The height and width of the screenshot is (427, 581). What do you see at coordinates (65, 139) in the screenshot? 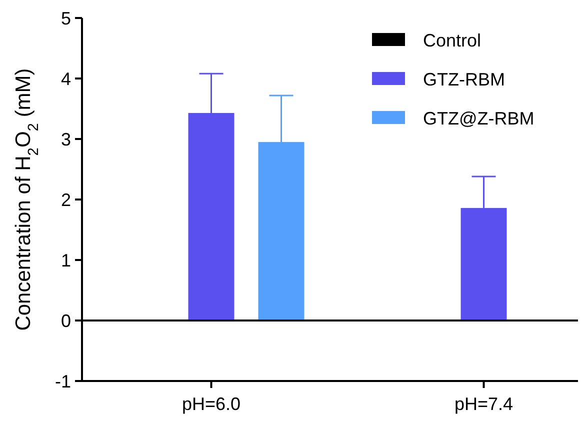
I see `y-tick-label: 3` at bounding box center [65, 139].